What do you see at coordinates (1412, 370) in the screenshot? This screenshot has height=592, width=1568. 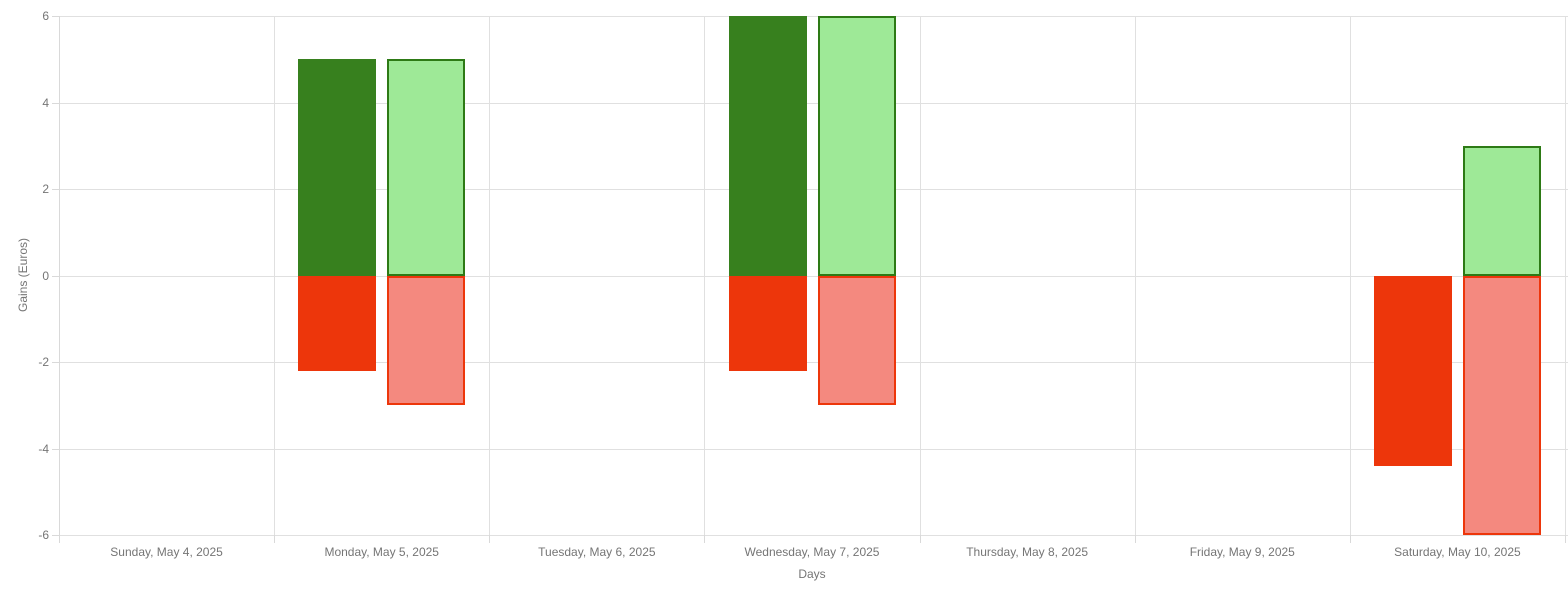 I see `bar-saturday-gains-losses-solid-loss` at bounding box center [1412, 370].